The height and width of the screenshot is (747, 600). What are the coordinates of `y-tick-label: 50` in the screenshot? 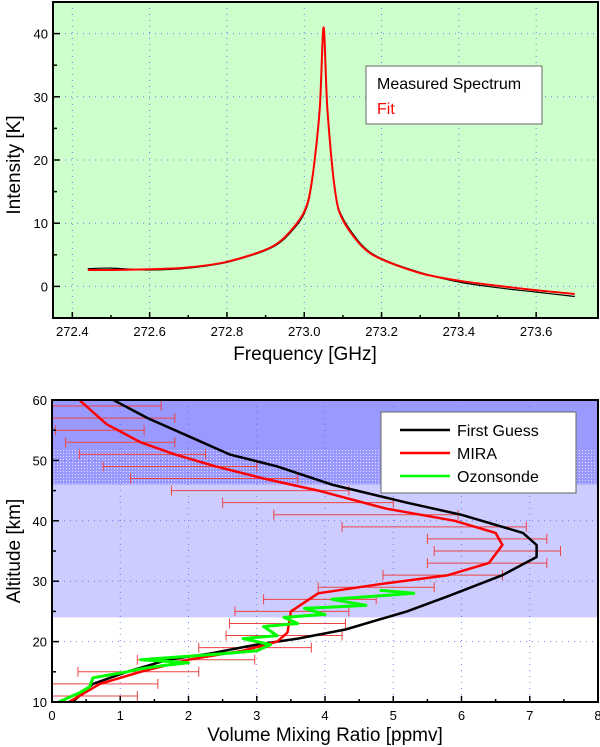 It's located at (40, 460).